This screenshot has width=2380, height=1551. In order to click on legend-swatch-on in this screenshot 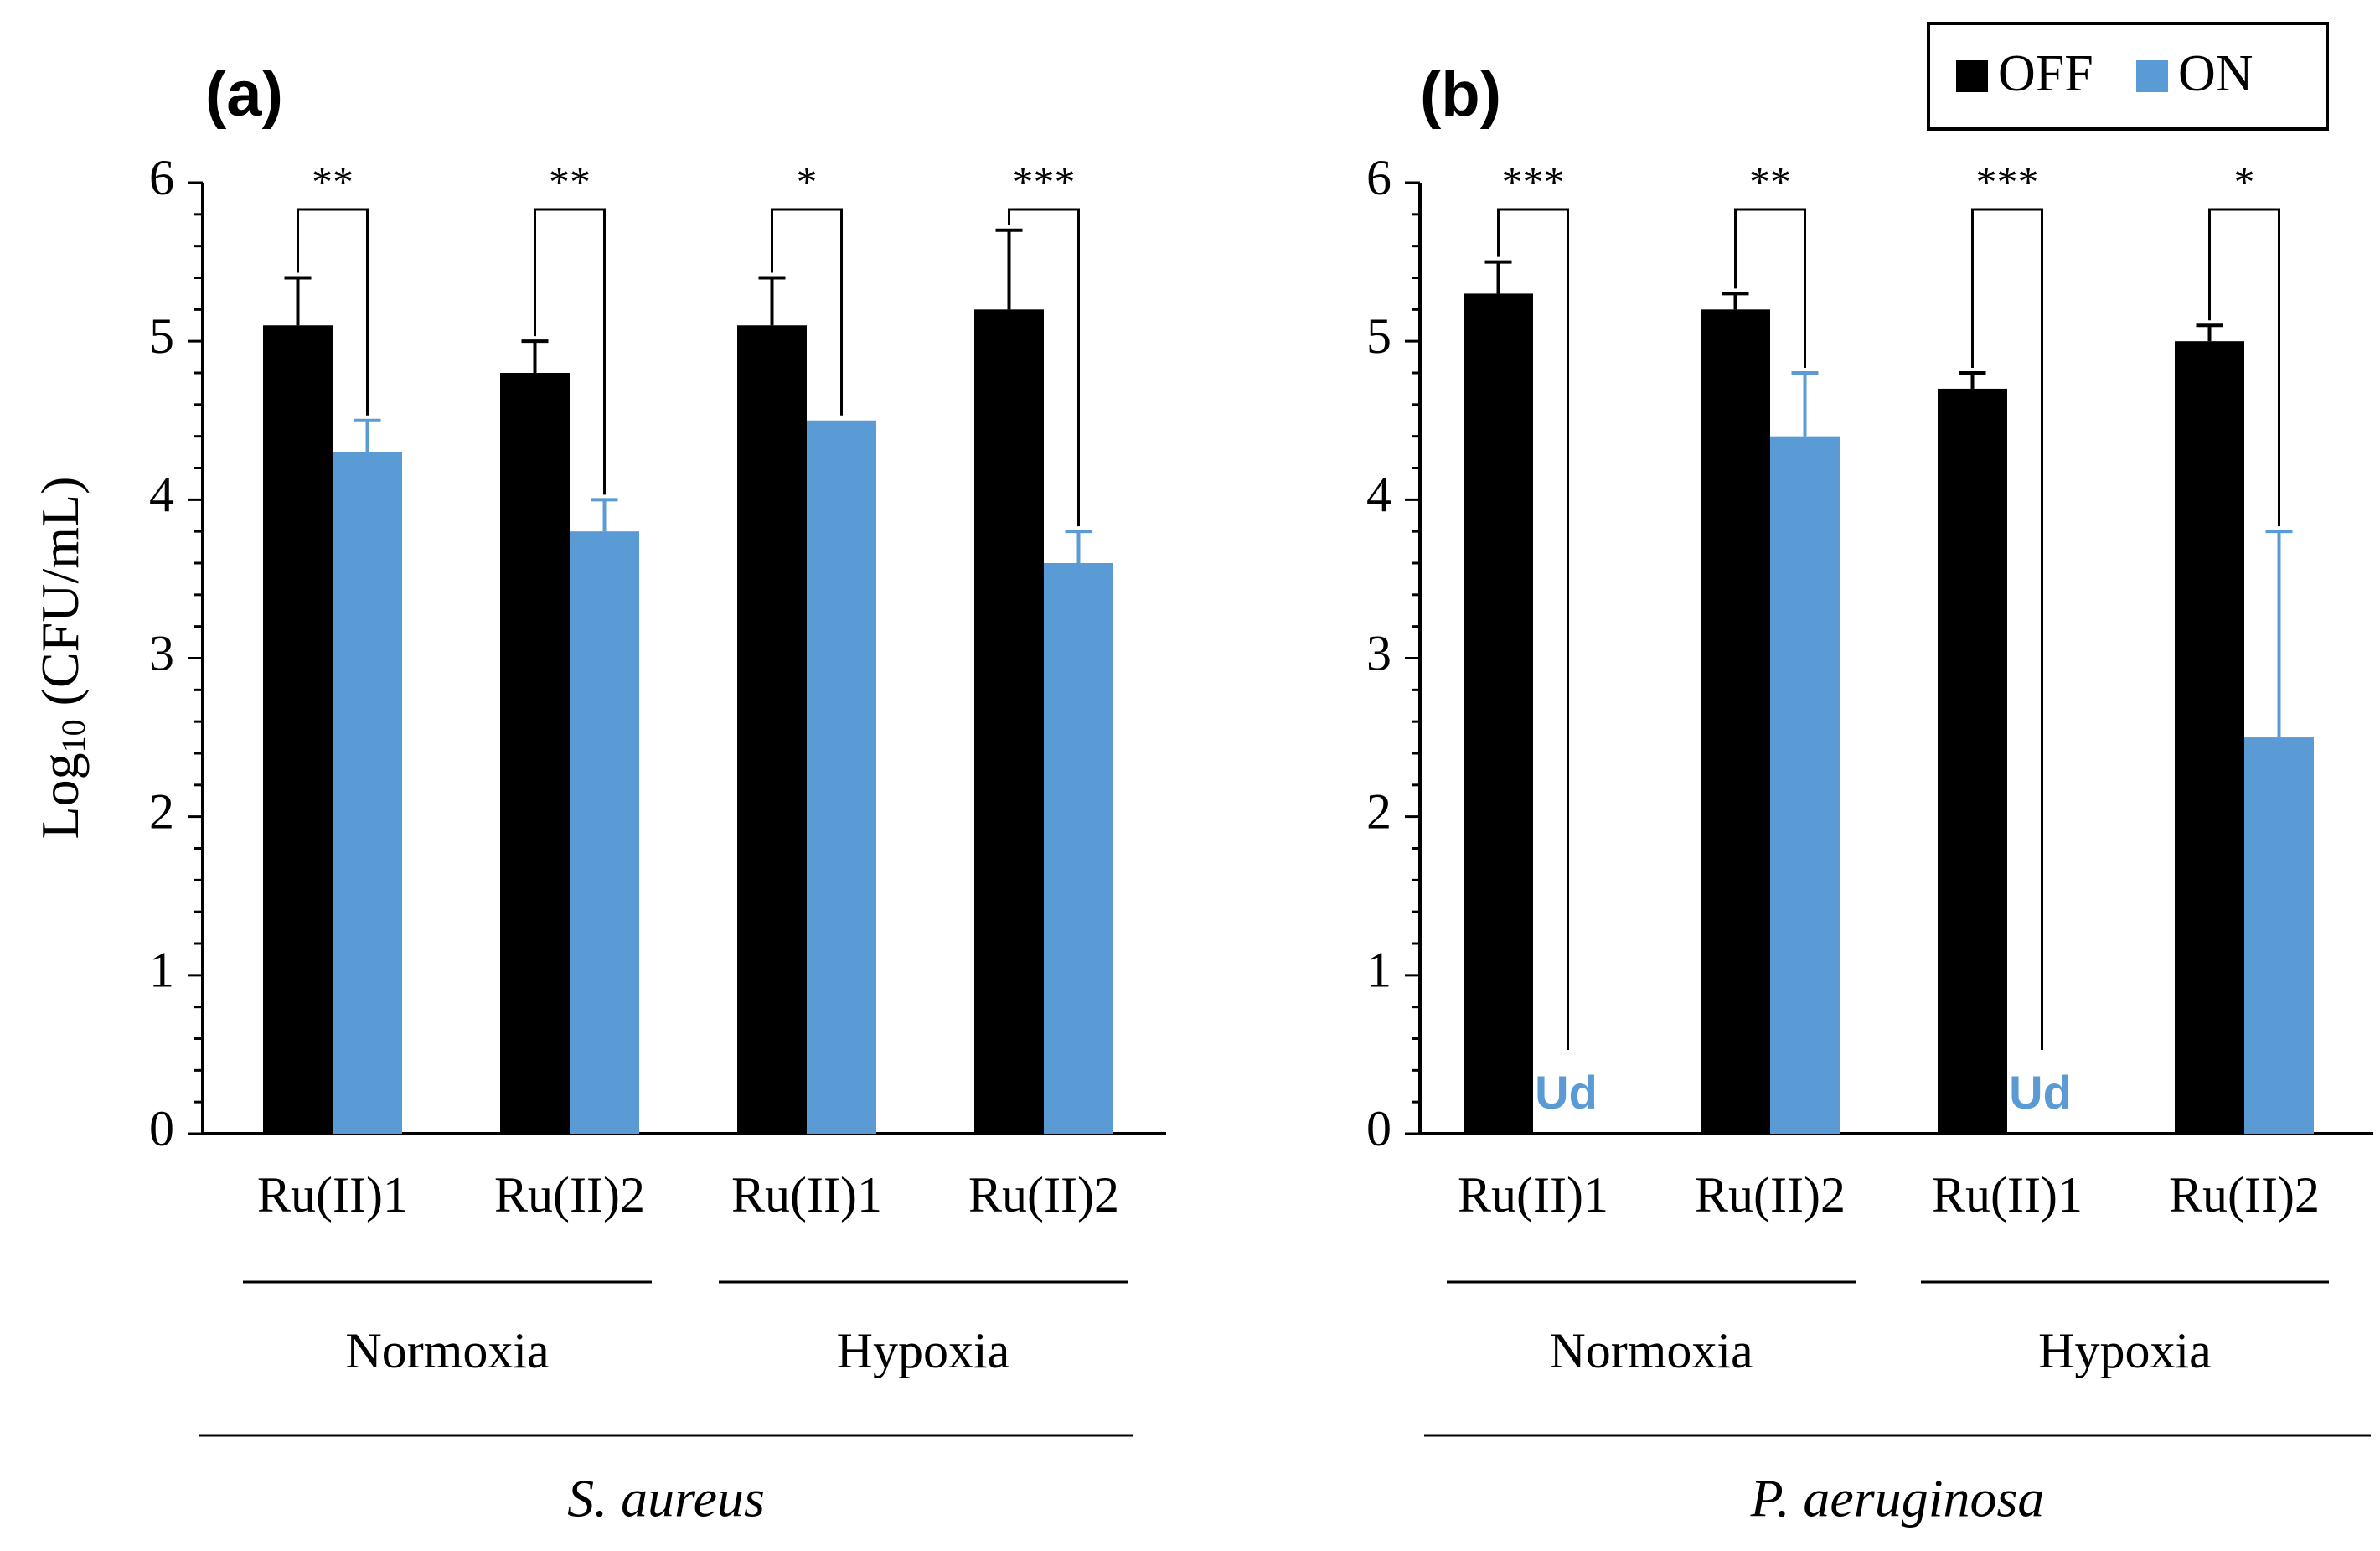, I will do `click(2152, 76)`.